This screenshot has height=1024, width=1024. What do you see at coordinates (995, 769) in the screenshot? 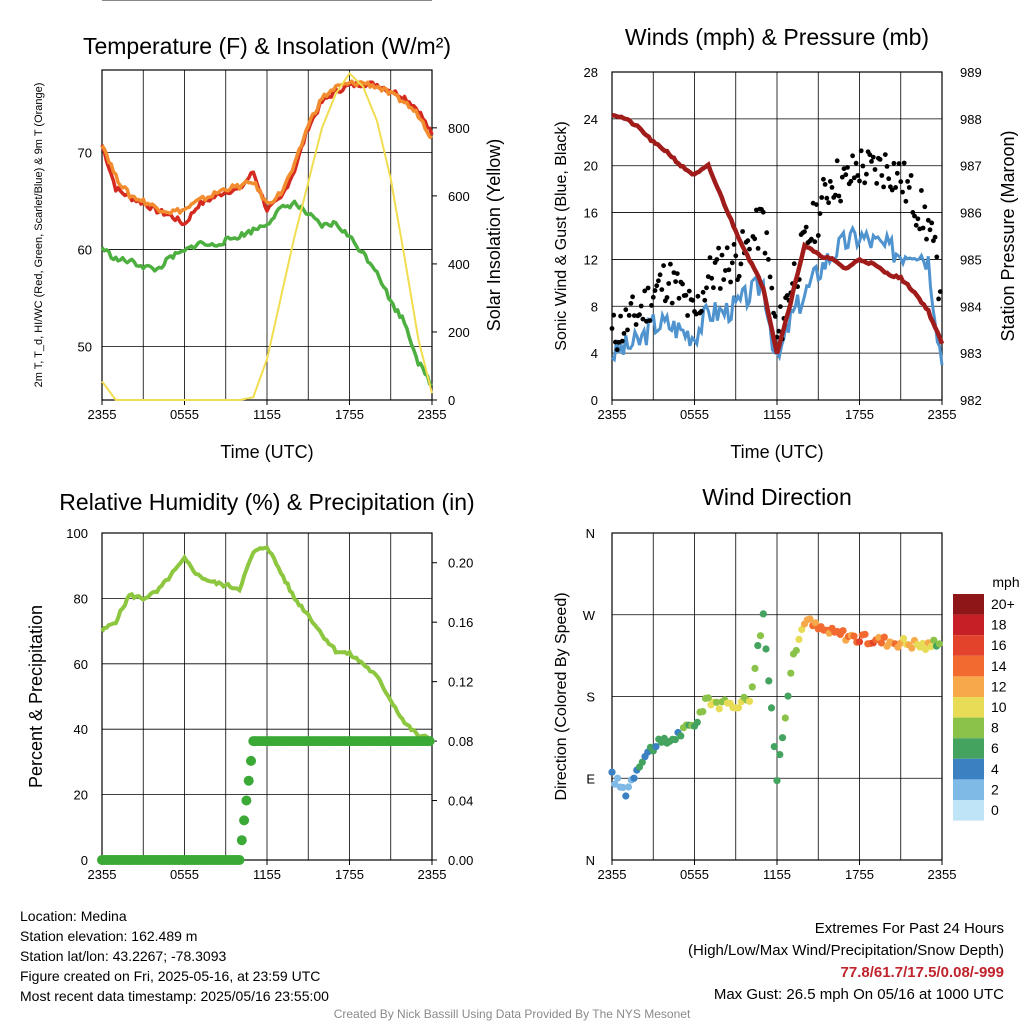
I see `legend-label: 4` at bounding box center [995, 769].